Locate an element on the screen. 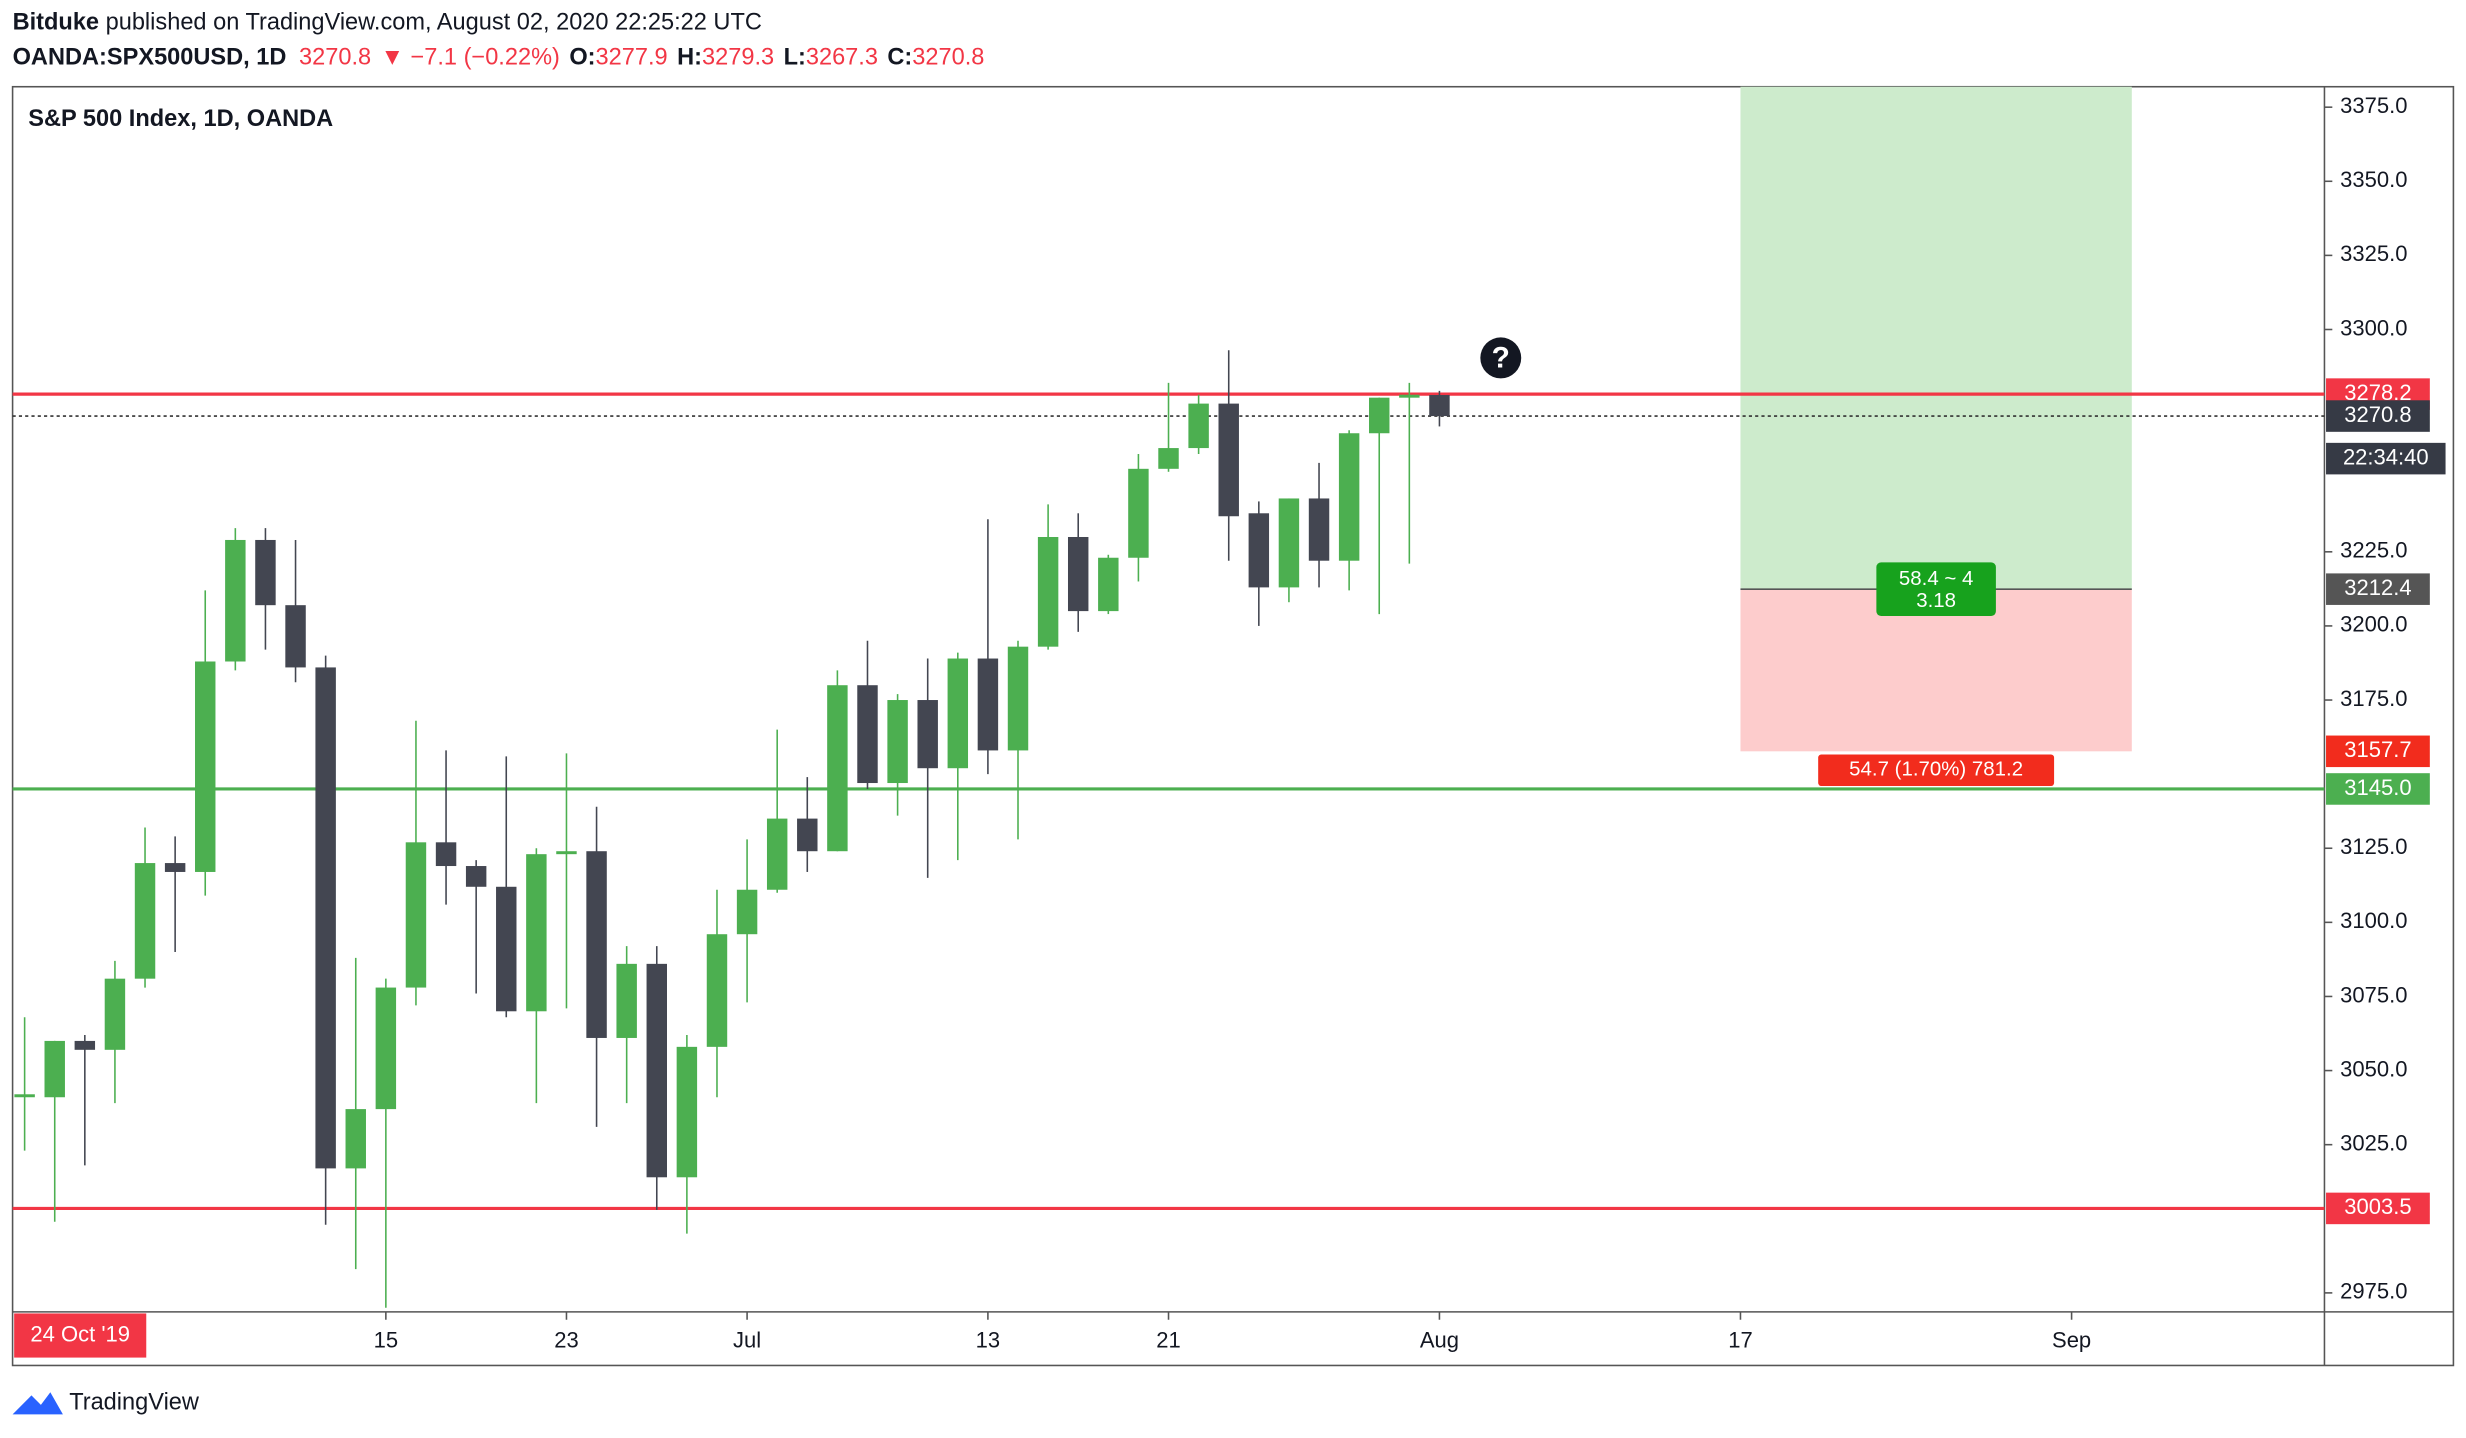 The image size is (2466, 1438). stop-text: 54.7 (1.70%) 781.2 is located at coordinates (1936, 769).